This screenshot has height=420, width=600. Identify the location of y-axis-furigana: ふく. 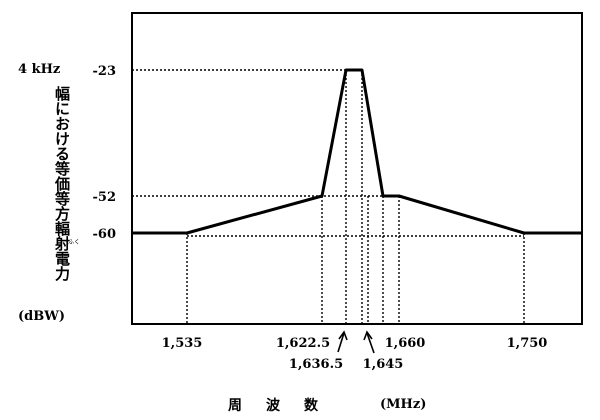
(74, 242).